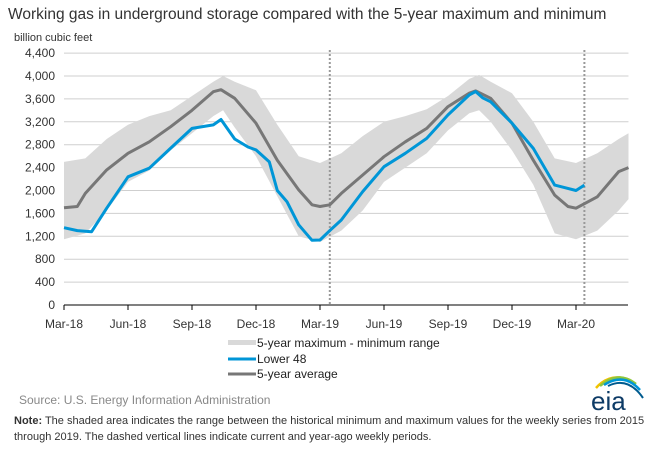 The height and width of the screenshot is (454, 666). Describe the element at coordinates (576, 324) in the screenshot. I see `x-tick-label: Mar-20` at that location.